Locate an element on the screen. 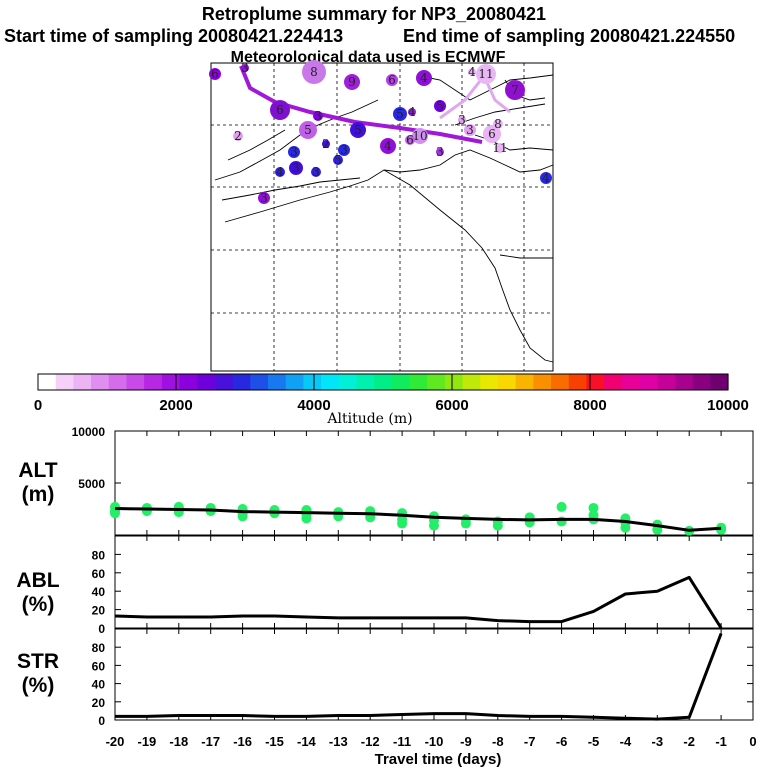 The image size is (768, 768). x-tick-label: -14 is located at coordinates (307, 741).